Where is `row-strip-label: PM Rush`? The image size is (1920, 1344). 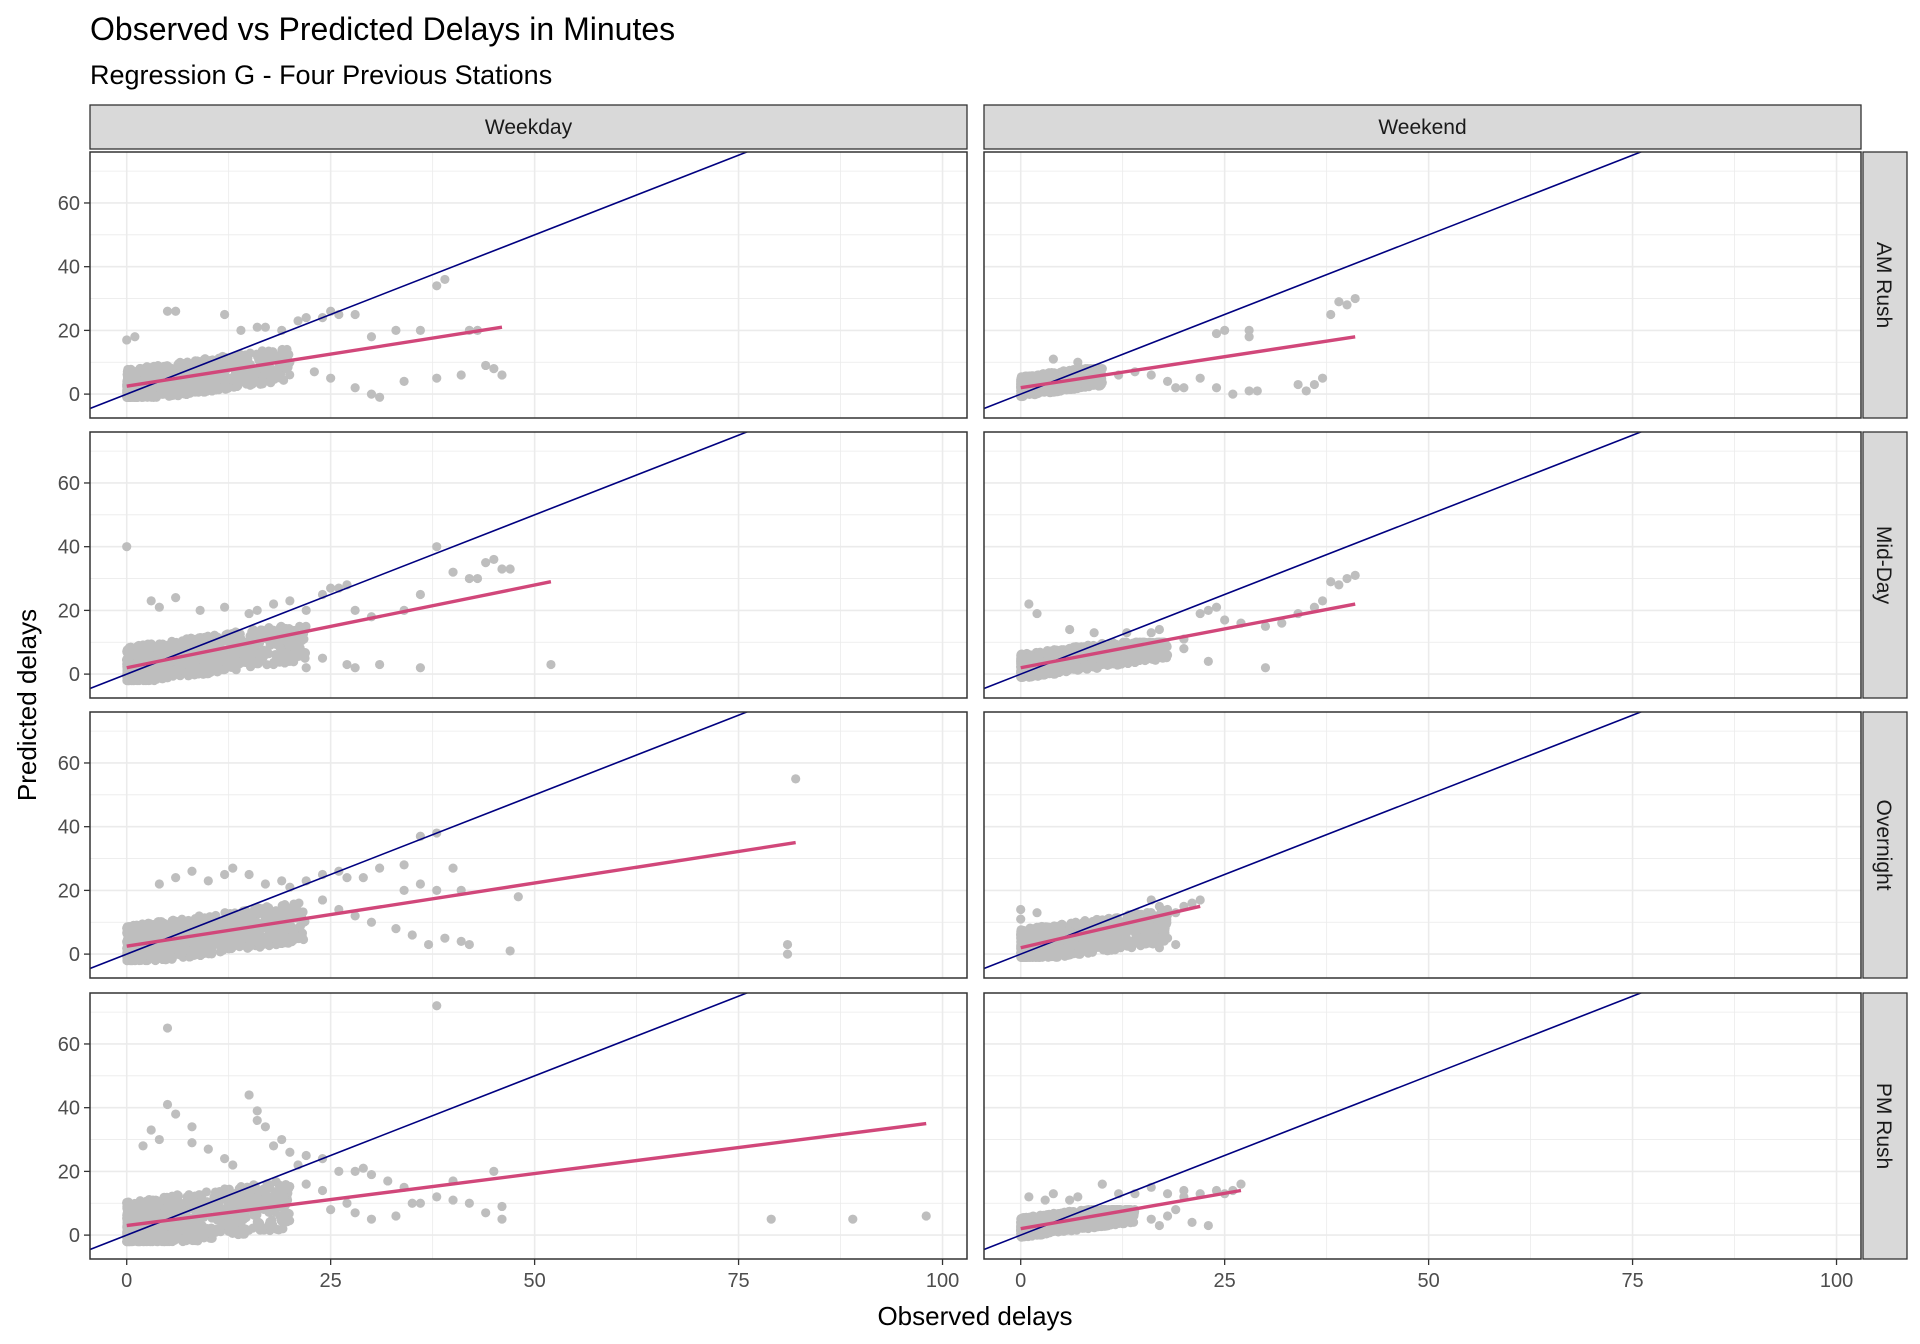
row-strip-label: PM Rush is located at coordinates (1883, 1126).